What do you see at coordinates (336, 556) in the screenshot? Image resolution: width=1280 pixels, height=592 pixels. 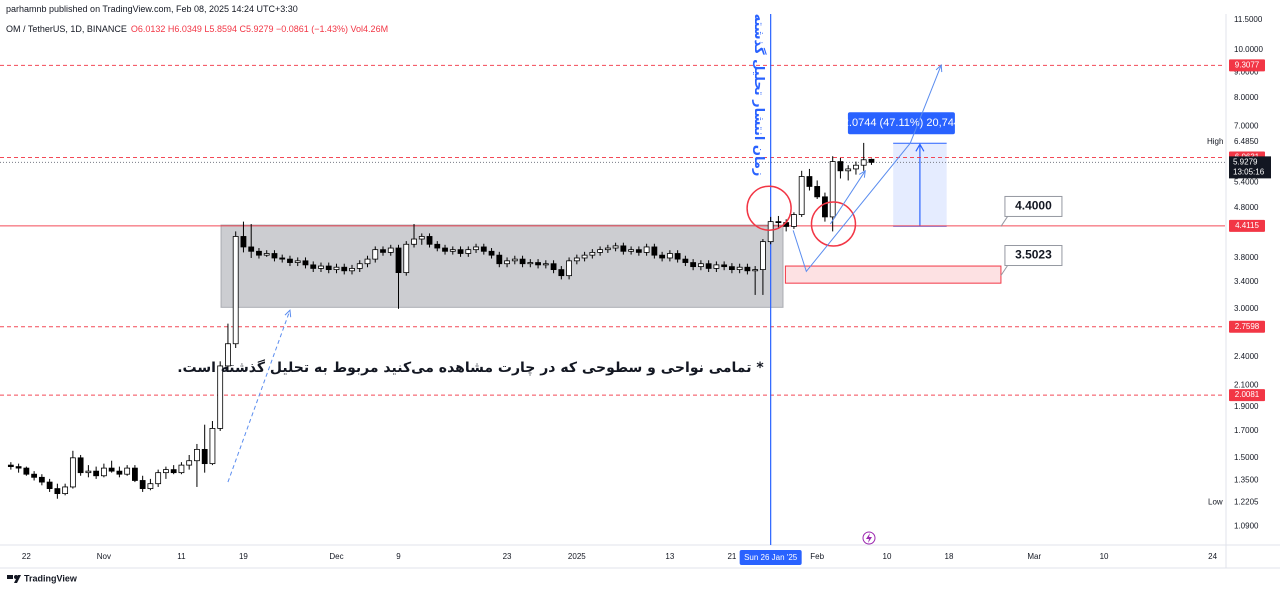 I see `x-tick-label: Dec` at bounding box center [336, 556].